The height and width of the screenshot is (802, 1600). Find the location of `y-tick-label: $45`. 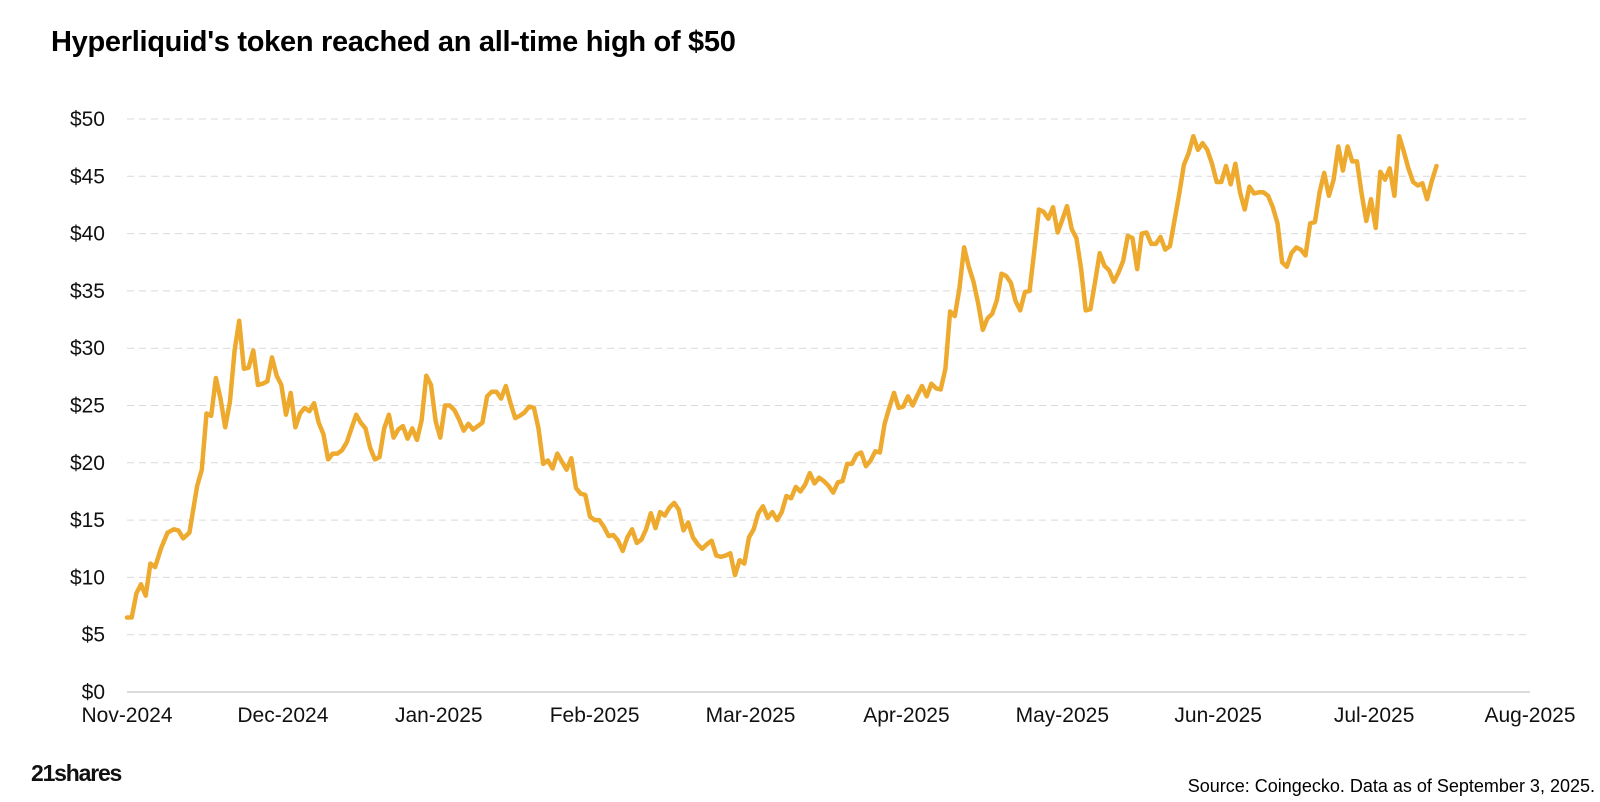

y-tick-label: $45 is located at coordinates (87, 176).